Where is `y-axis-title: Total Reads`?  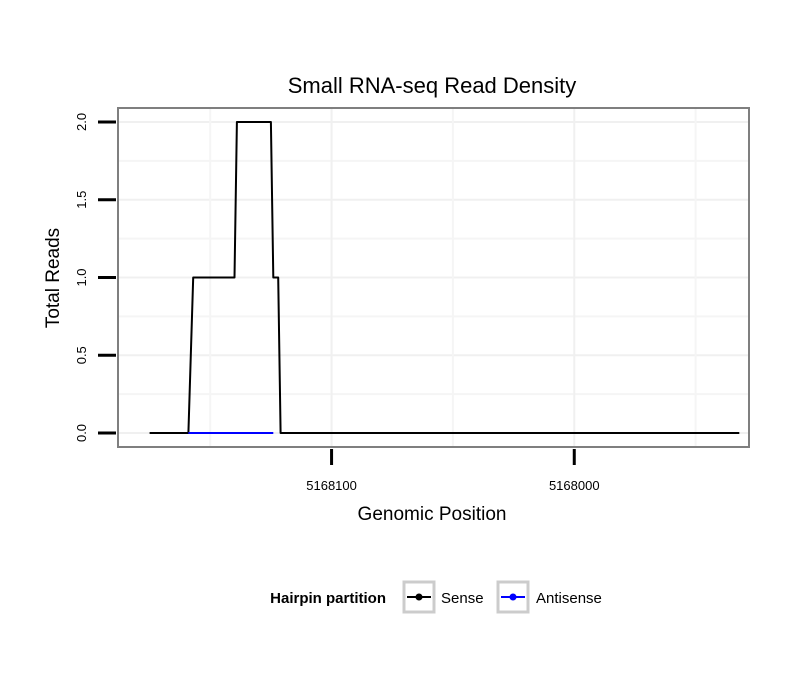
y-axis-title: Total Reads is located at coordinates (53, 278).